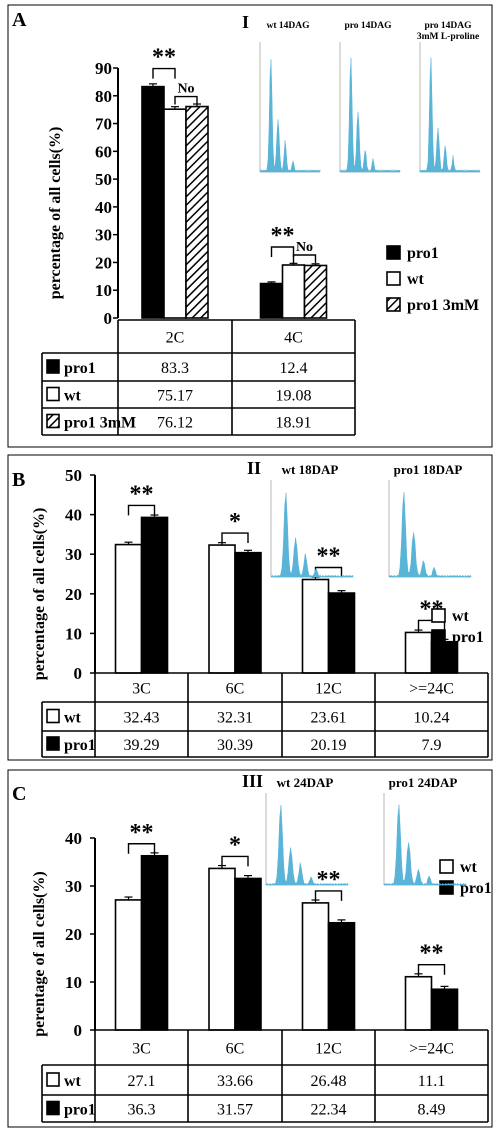 The image size is (500, 1134). I want to click on table-cell: 31.57, so click(235, 1110).